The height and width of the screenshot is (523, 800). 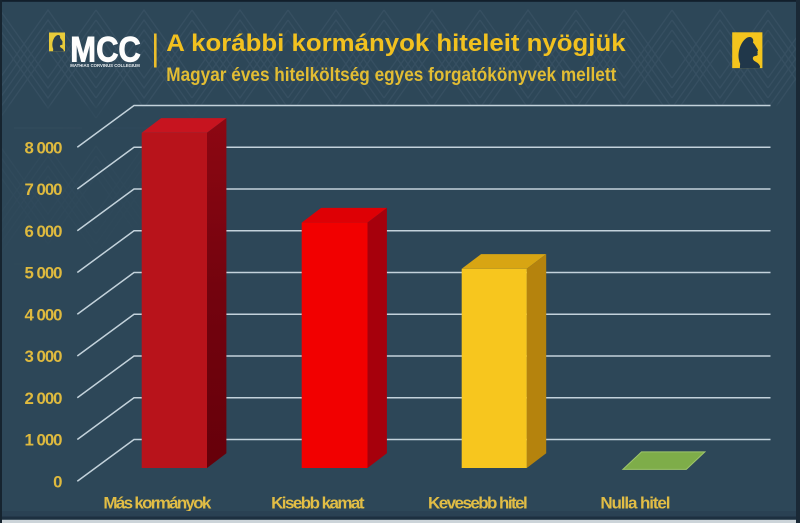 What do you see at coordinates (44, 440) in the screenshot?
I see `svg-text: 1 000` at bounding box center [44, 440].